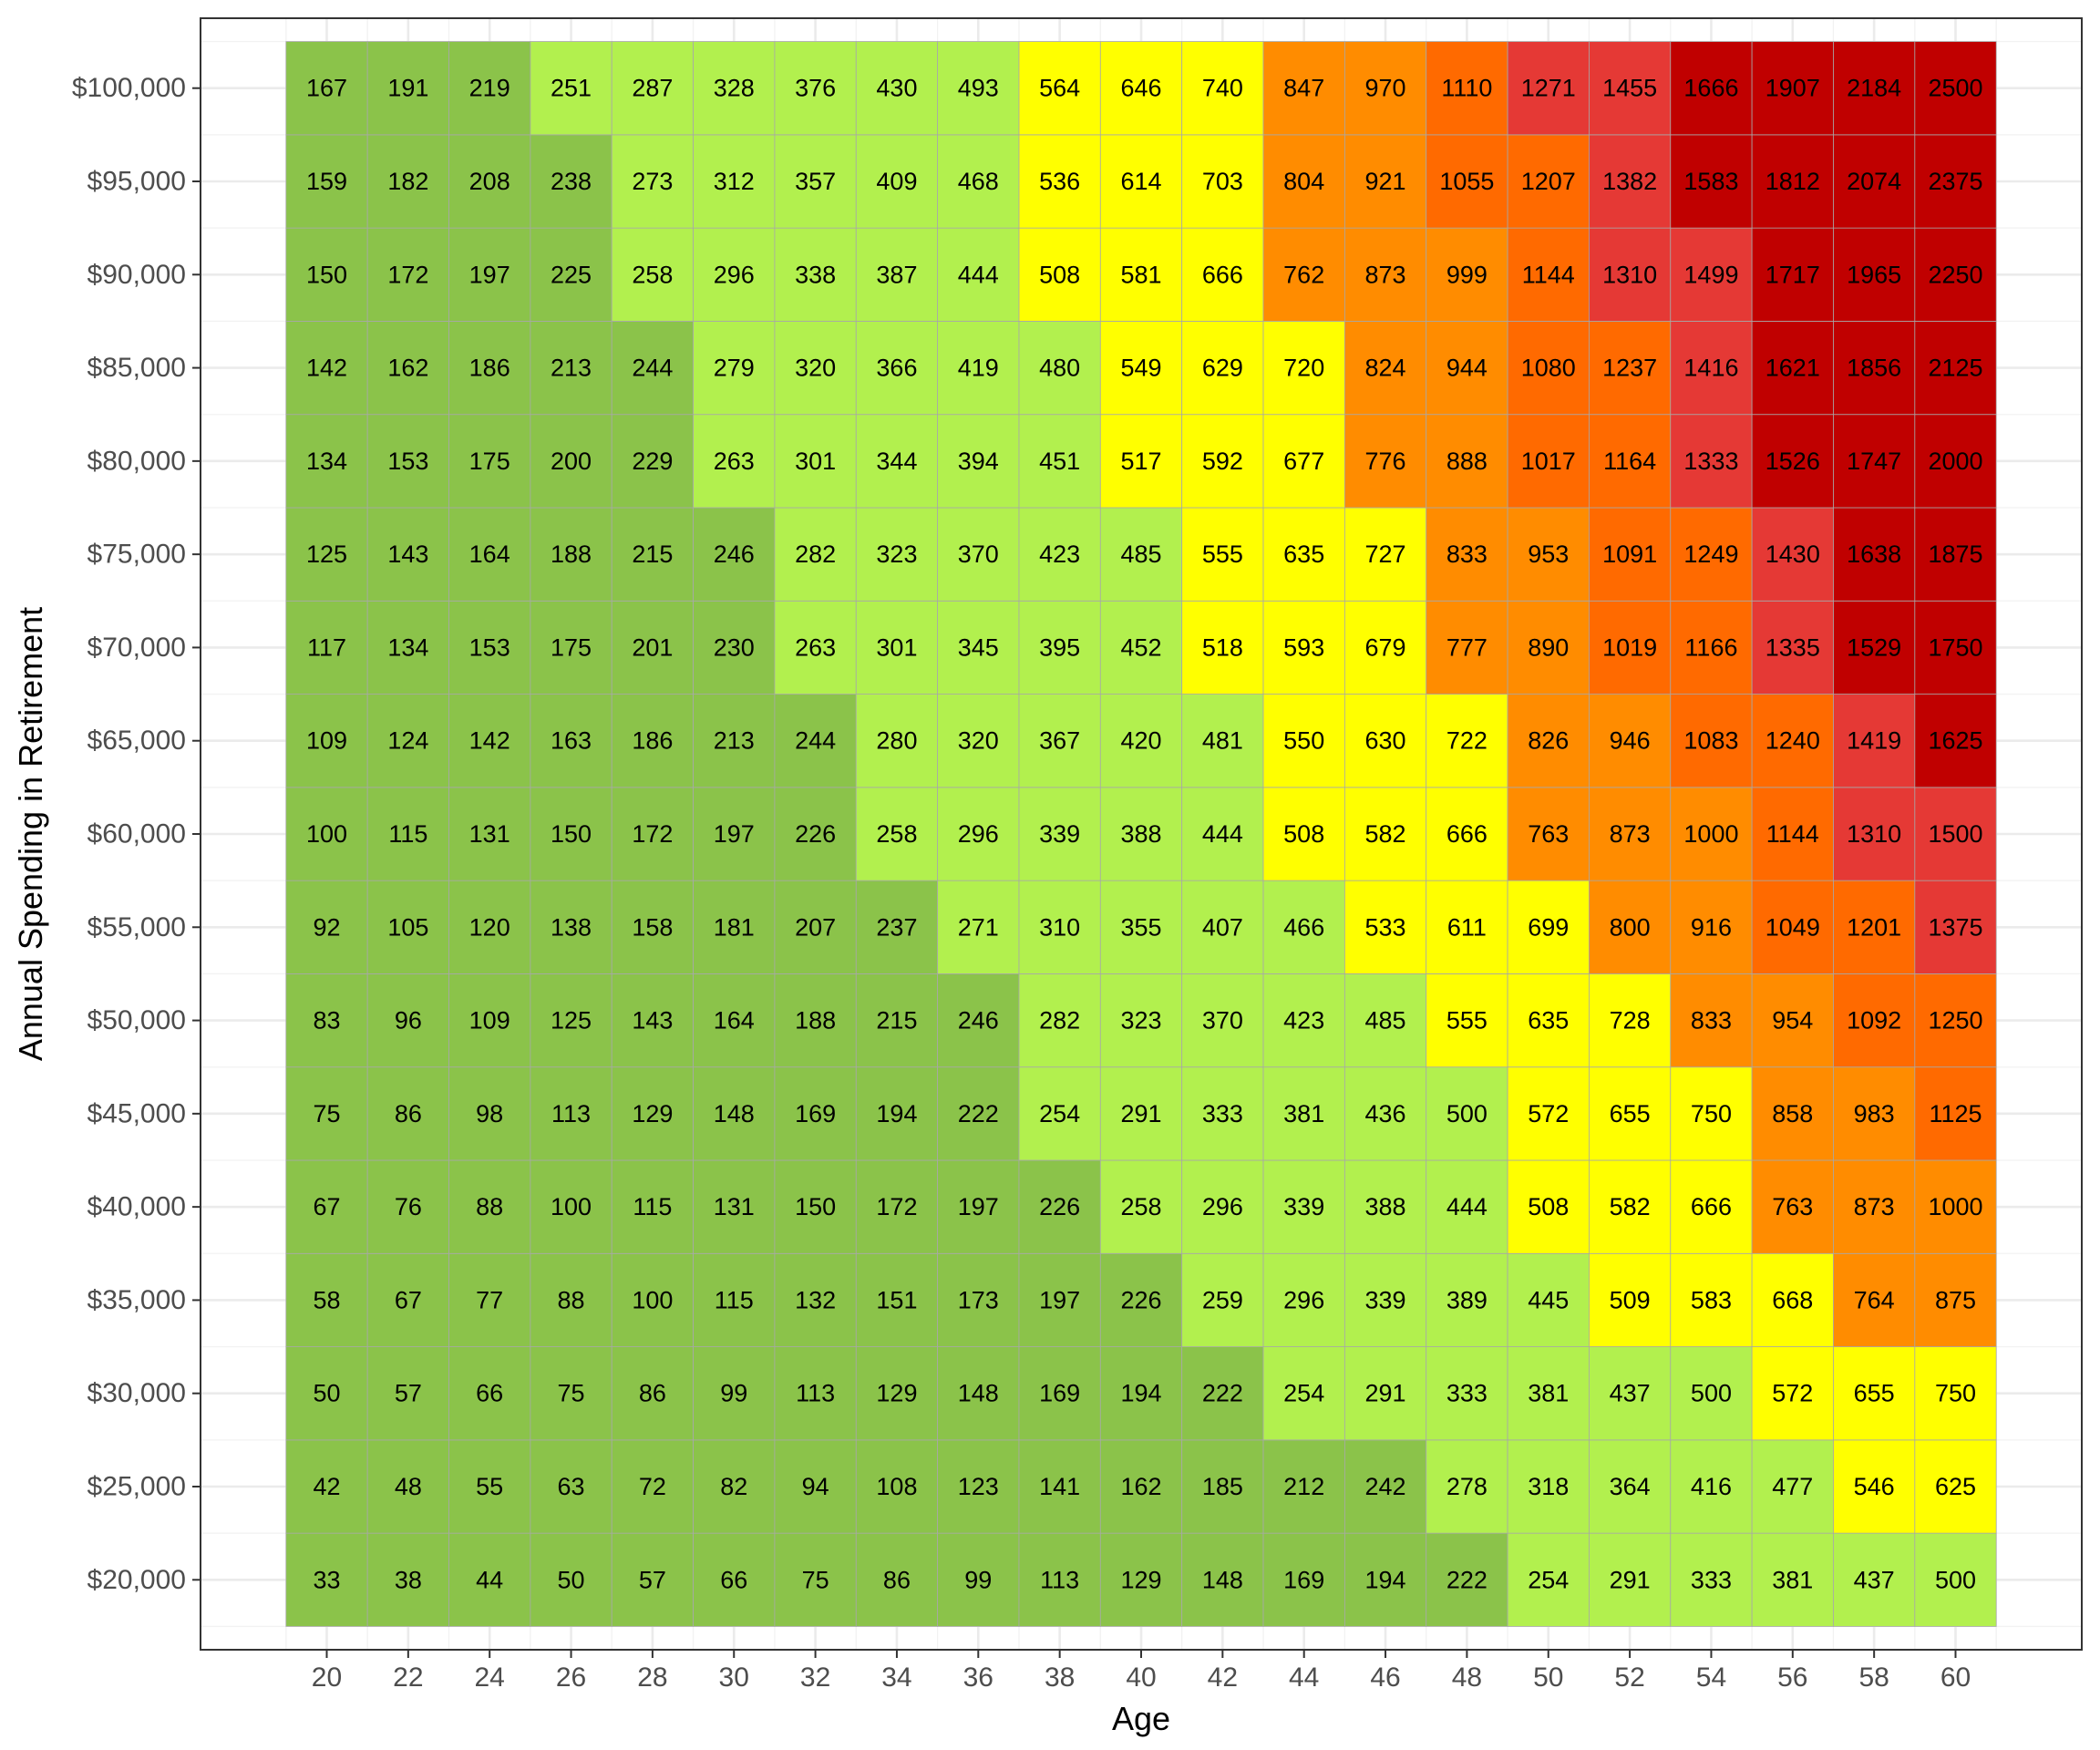 Image resolution: width=2100 pixels, height=1750 pixels. What do you see at coordinates (1711, 1487) in the screenshot?
I see `cell-value-label: 416` at bounding box center [1711, 1487].